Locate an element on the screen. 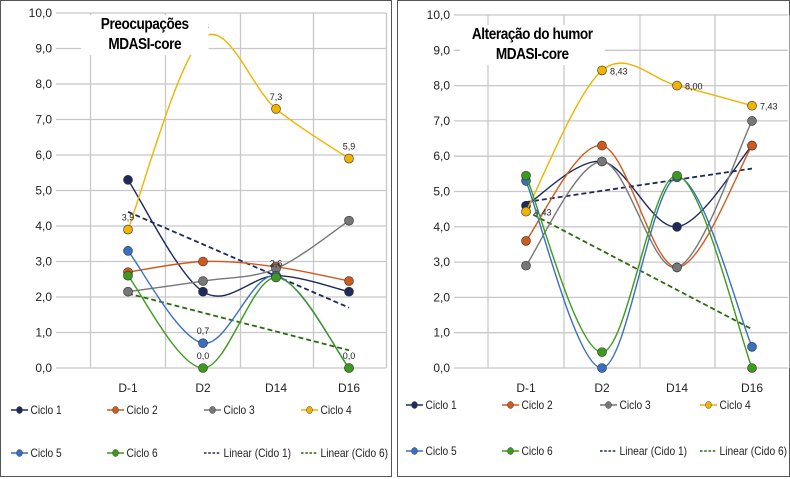 The image size is (790, 479). legend-item: Ciclo 4 is located at coordinates (725, 405).